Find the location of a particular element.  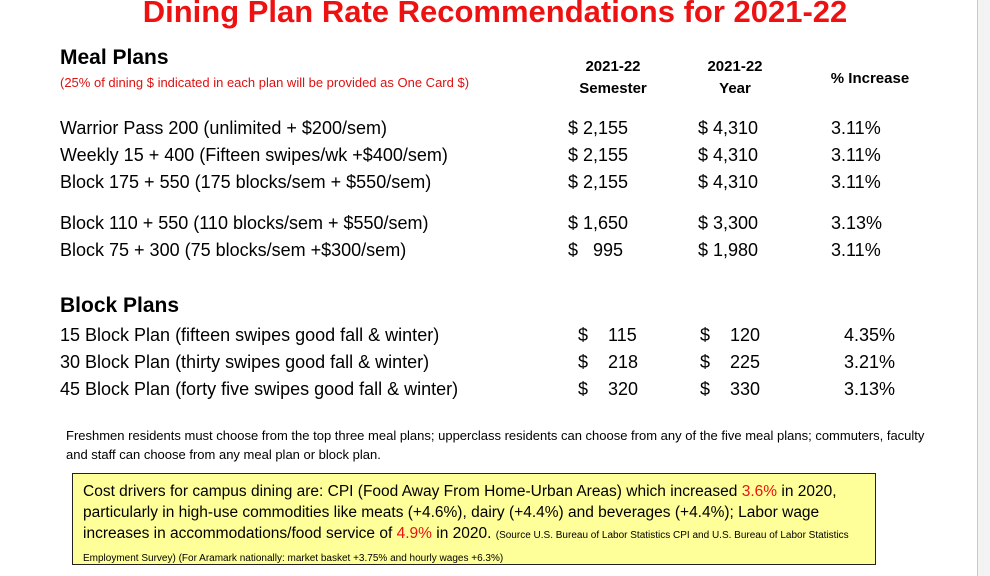

cost-text-part3: in 2020. is located at coordinates (463, 533).